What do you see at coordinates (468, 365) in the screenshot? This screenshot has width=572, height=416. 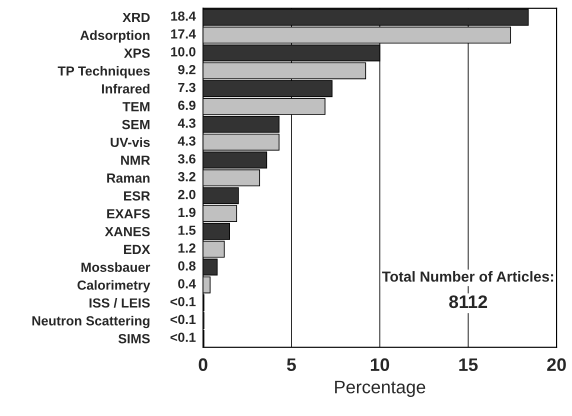 I see `x-tick-label: 15` at bounding box center [468, 365].